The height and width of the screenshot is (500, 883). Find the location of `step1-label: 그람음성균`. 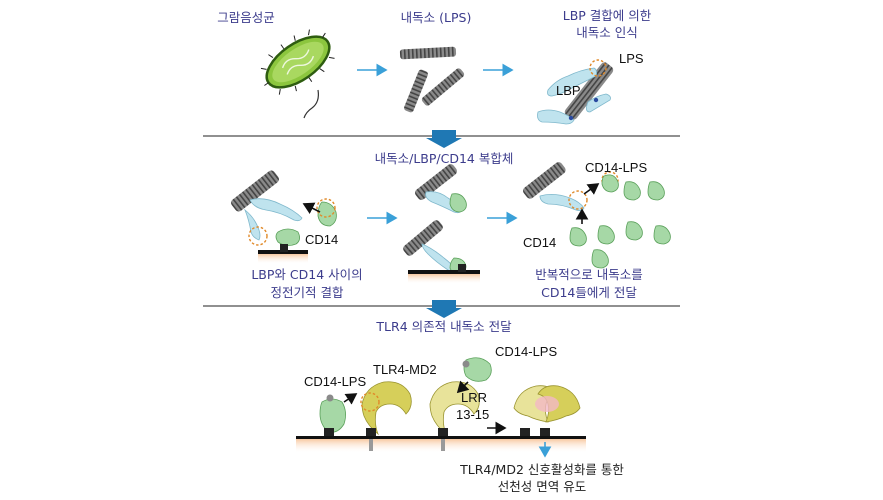

step1-label: 그람음성균 is located at coordinates (246, 17).